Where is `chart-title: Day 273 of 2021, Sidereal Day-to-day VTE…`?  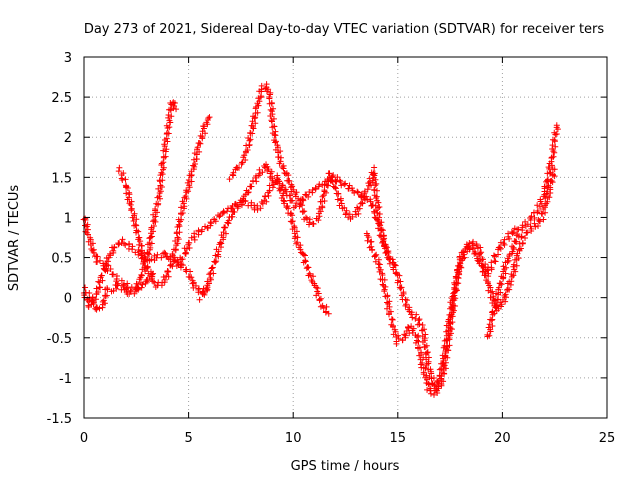
chart-title: Day 273 of 2021, Sidereal Day-to-day VTE… is located at coordinates (344, 29).